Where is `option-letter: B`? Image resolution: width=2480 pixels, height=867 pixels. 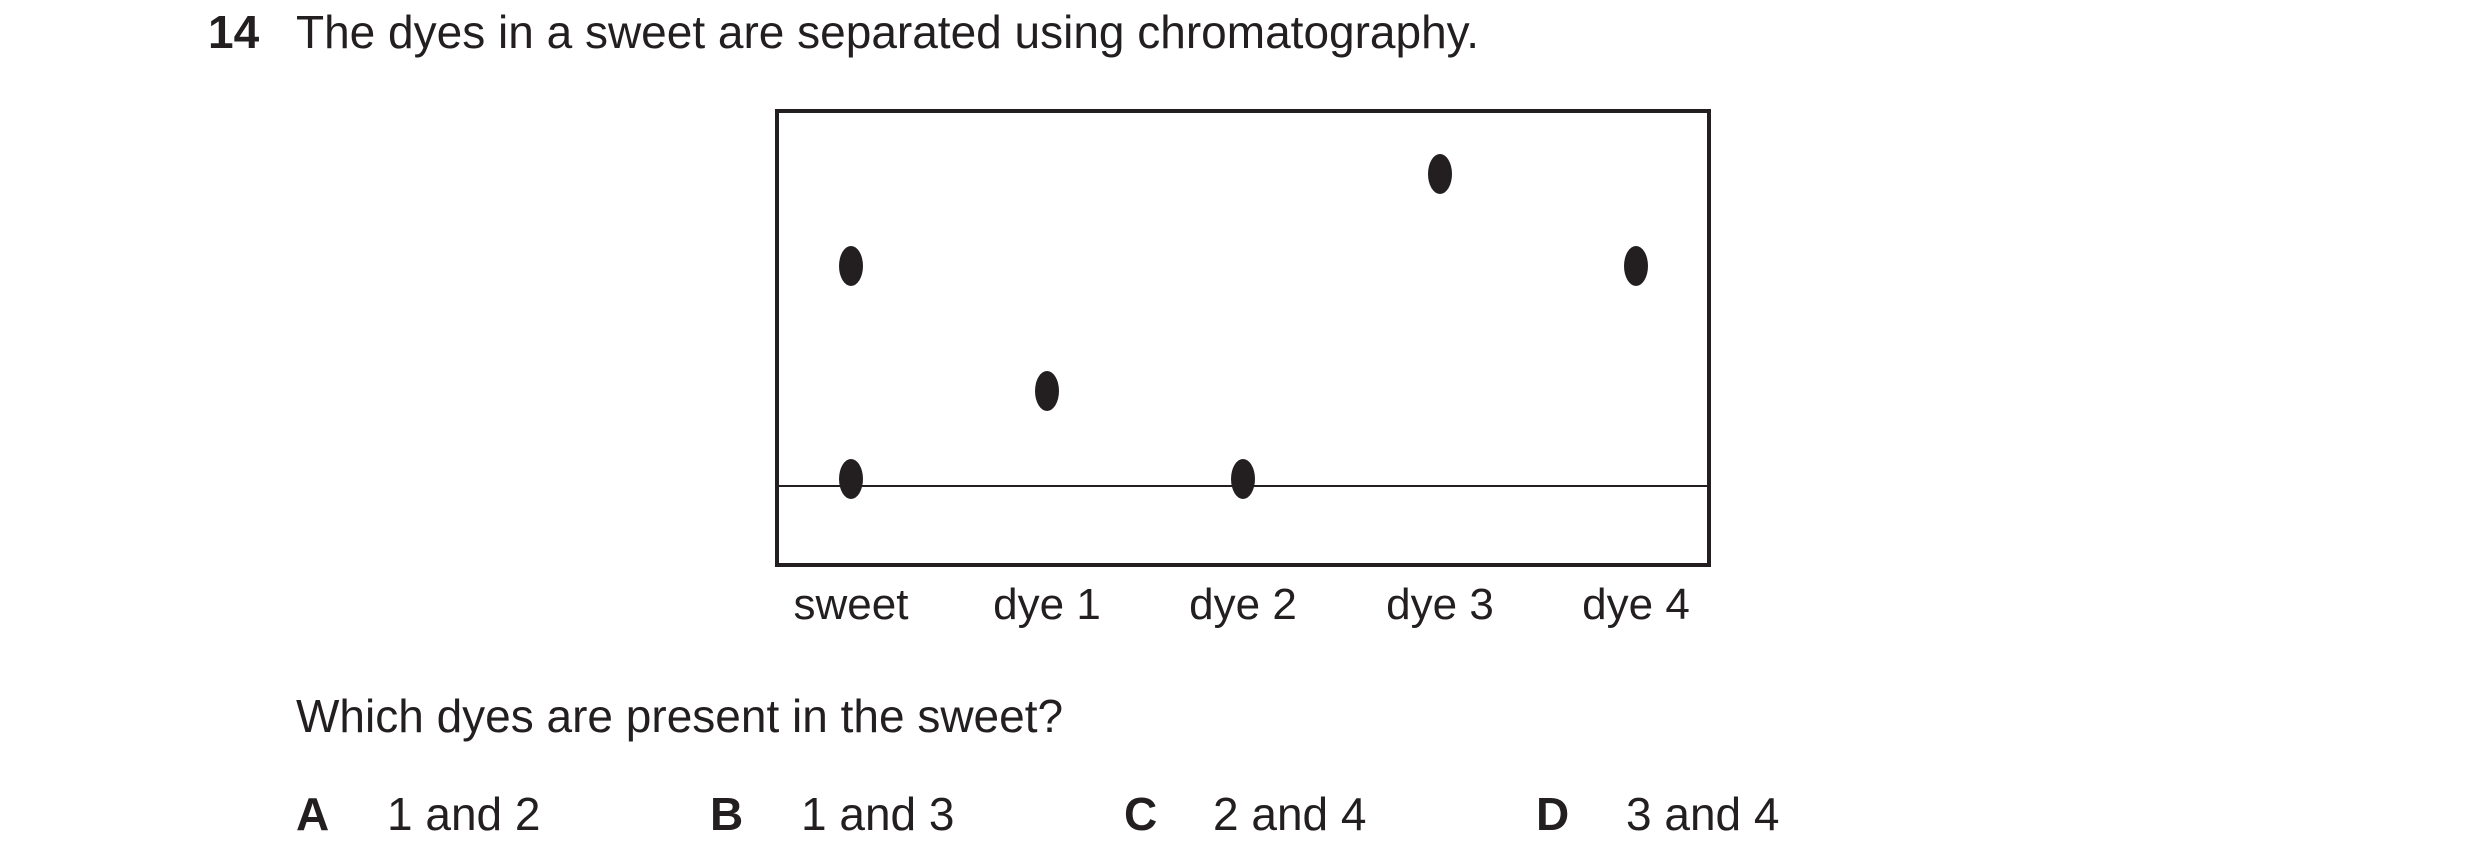
option-letter: B is located at coordinates (727, 814).